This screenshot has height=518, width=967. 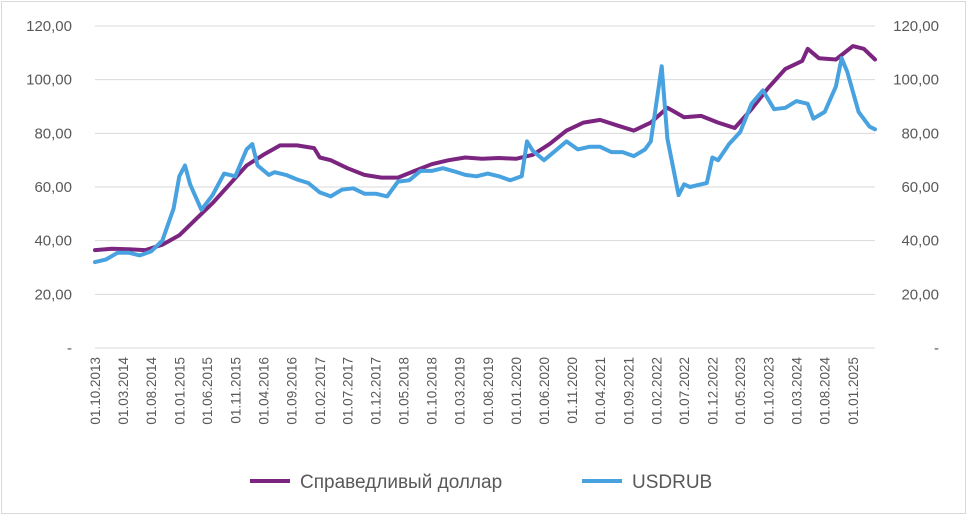 I want to click on x-tick-label: 01.02.2017, so click(x=320, y=391).